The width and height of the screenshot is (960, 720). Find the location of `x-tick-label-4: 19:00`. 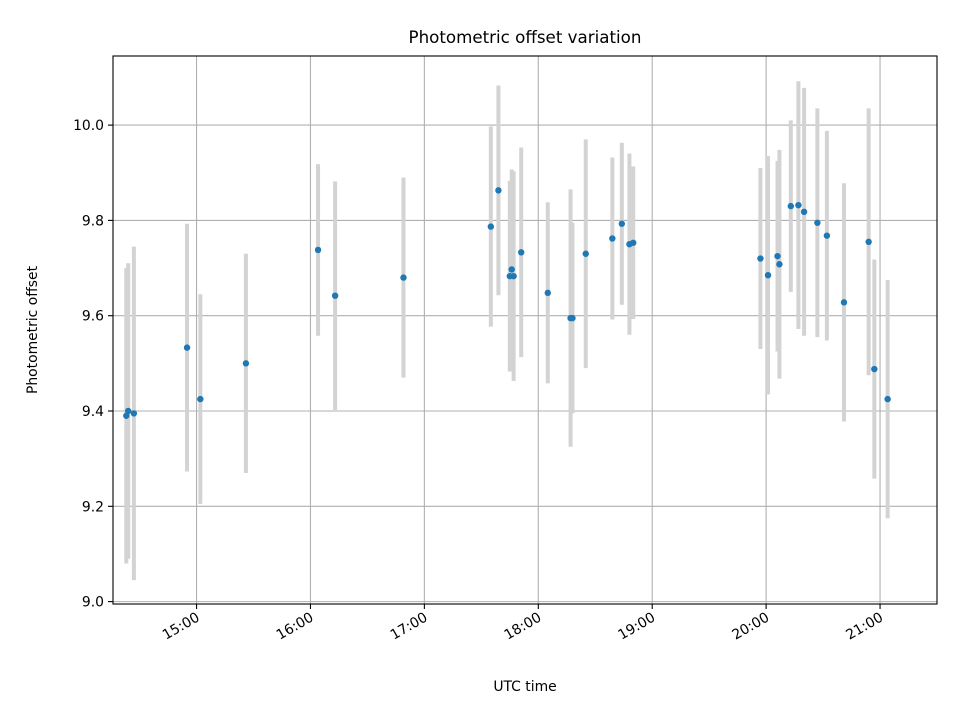

x-tick-label-4: 19:00 is located at coordinates (637, 627).